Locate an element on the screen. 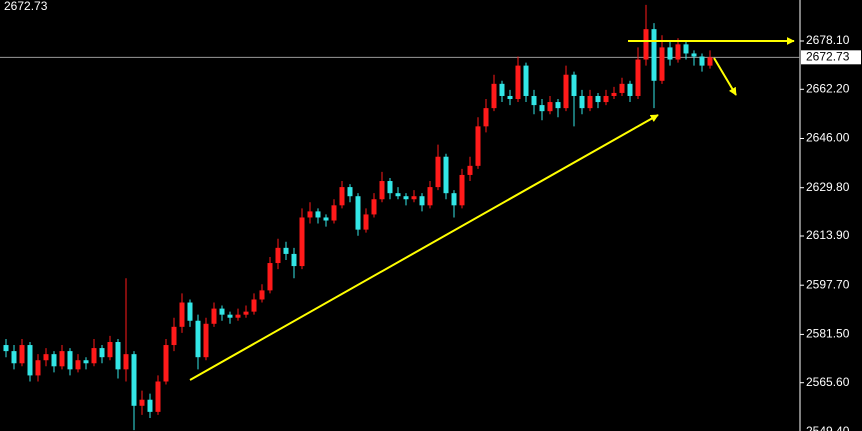 Image resolution: width=862 pixels, height=431 pixels. y-tick-label: 2549.40 is located at coordinates (828, 427).